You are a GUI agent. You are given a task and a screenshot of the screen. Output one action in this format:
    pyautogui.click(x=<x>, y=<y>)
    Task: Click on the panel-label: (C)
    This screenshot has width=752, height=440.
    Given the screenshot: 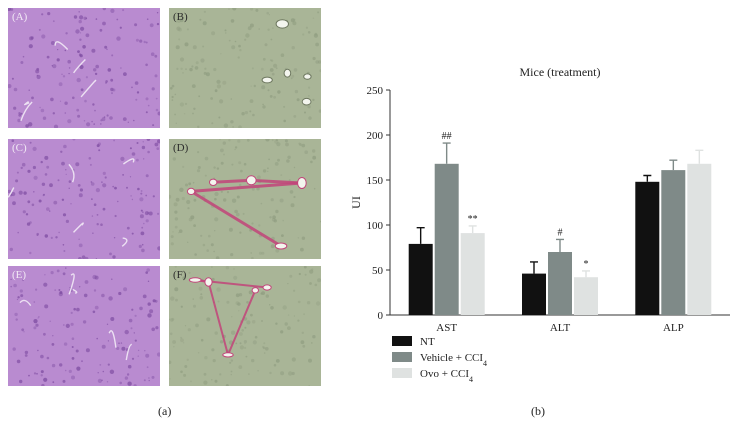 What is the action you would take?
    pyautogui.click(x=19, y=148)
    